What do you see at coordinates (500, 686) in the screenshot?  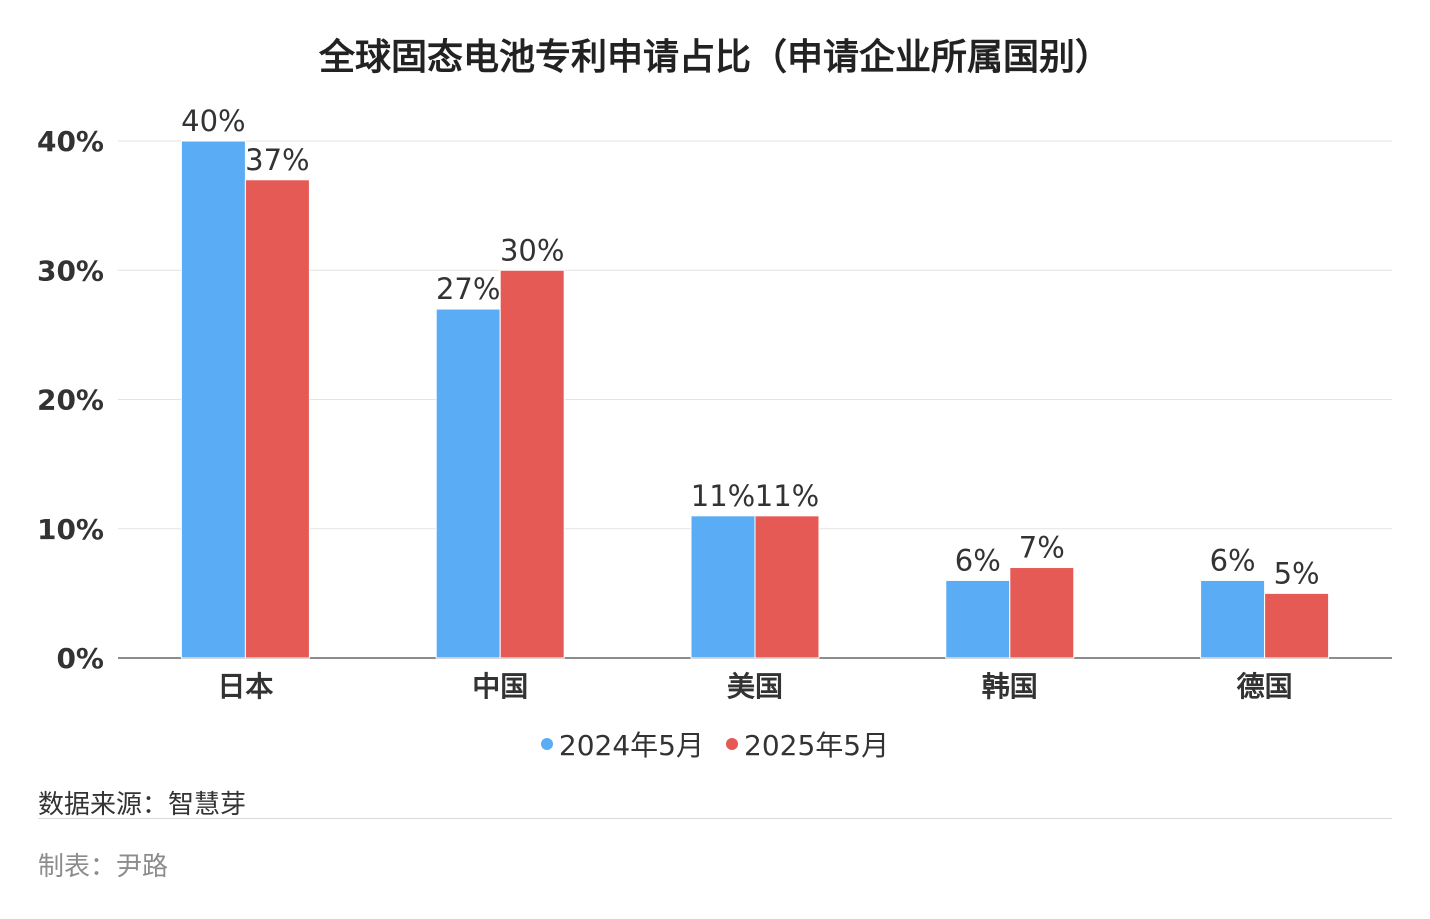 I see `x-tick-label: 中国` at bounding box center [500, 686].